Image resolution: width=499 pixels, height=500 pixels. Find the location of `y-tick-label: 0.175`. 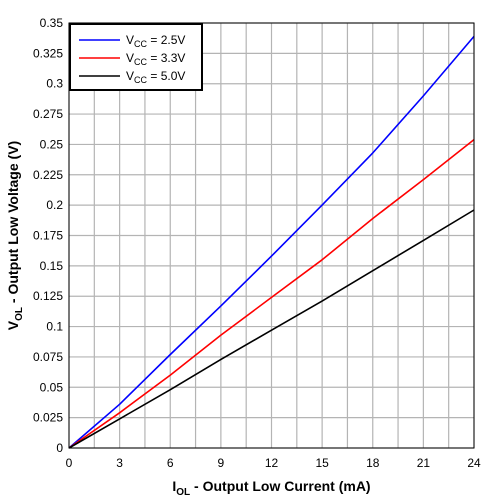

y-tick-label: 0.175 is located at coordinates (48, 236).